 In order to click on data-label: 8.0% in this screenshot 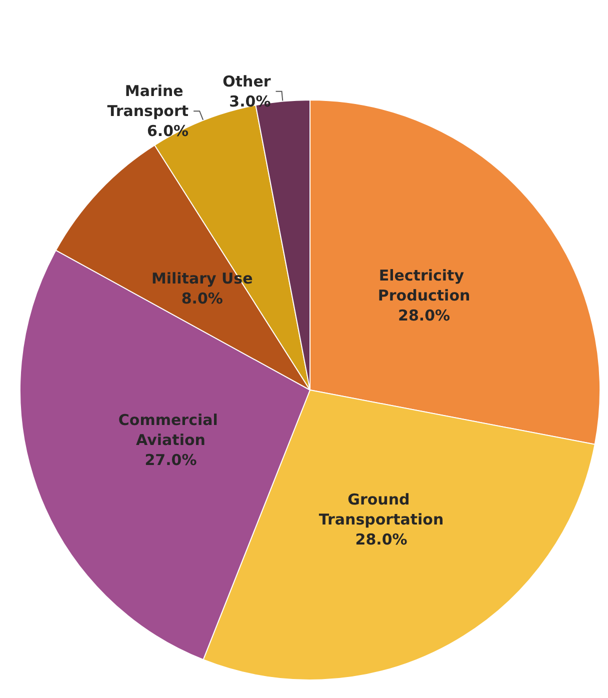, I will do `click(202, 299)`.